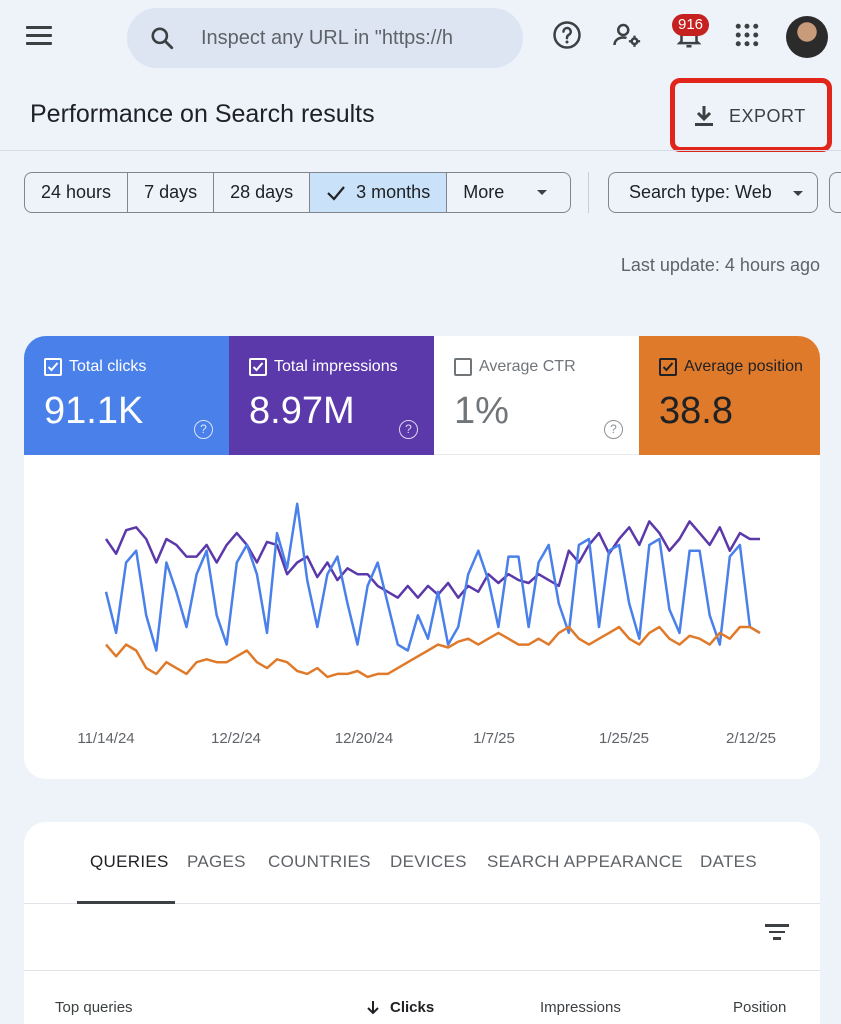  Describe the element at coordinates (202, 114) in the screenshot. I see `page-title: Performance on Search results` at that location.